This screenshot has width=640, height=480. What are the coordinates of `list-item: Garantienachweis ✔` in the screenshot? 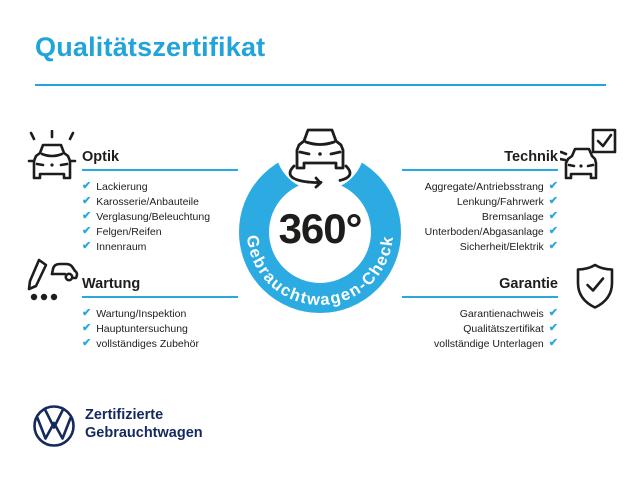 It's located at (480, 313).